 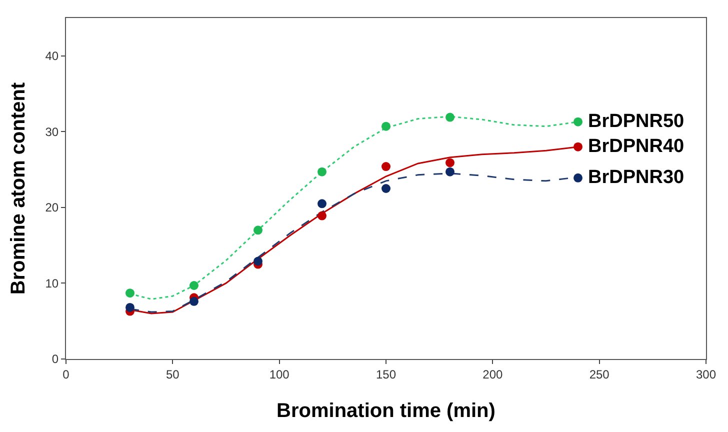 I want to click on y-tick-label: 0, so click(x=55, y=359).